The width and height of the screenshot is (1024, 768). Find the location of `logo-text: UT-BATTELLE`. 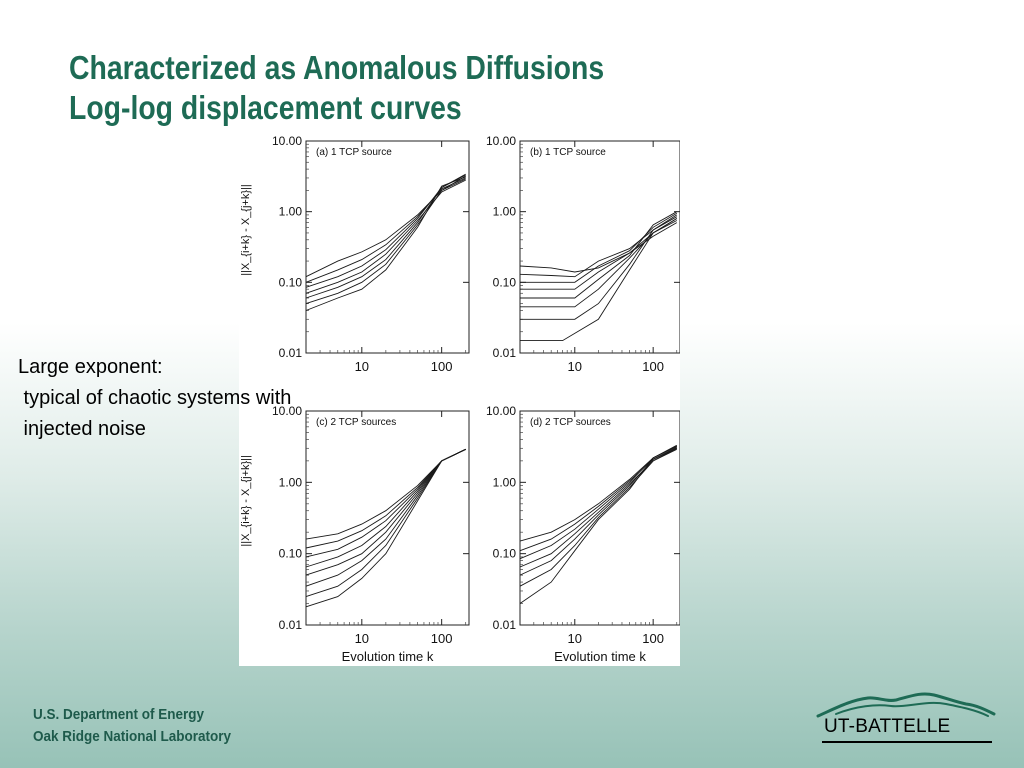

logo-text: UT-BATTELLE is located at coordinates (887, 726).